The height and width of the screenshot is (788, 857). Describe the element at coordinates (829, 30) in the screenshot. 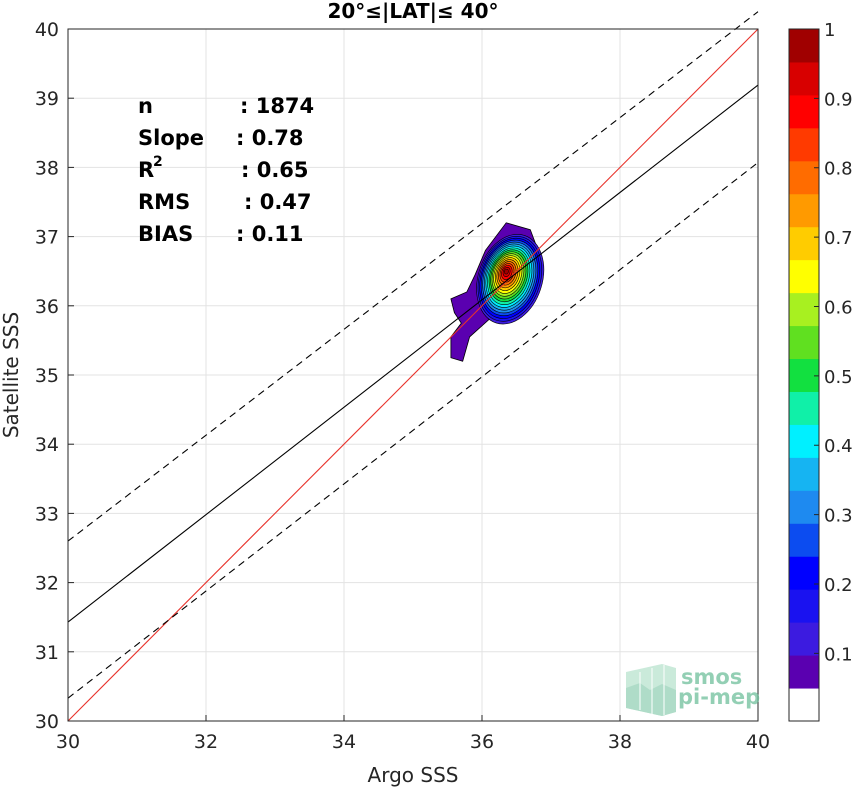

I see `colorbar-tick-label-9: 1` at that location.